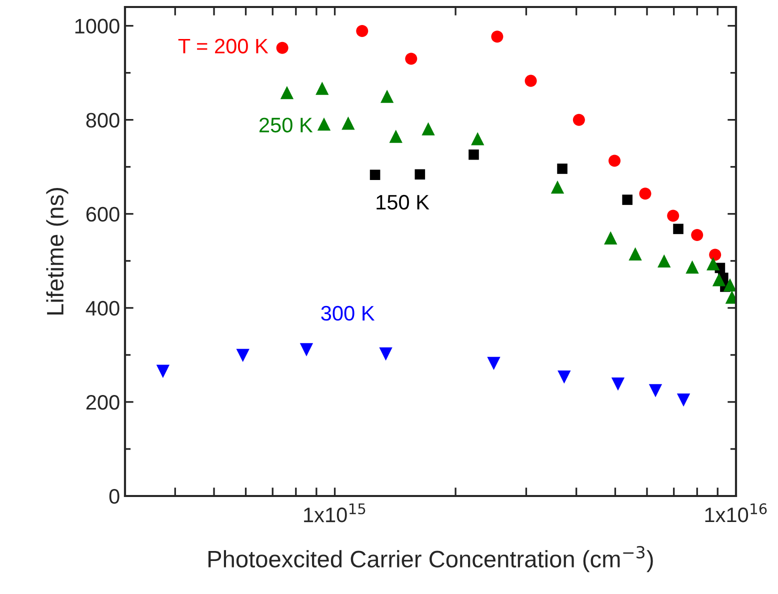  Describe the element at coordinates (103, 402) in the screenshot. I see `y-tick-label: 200` at that location.